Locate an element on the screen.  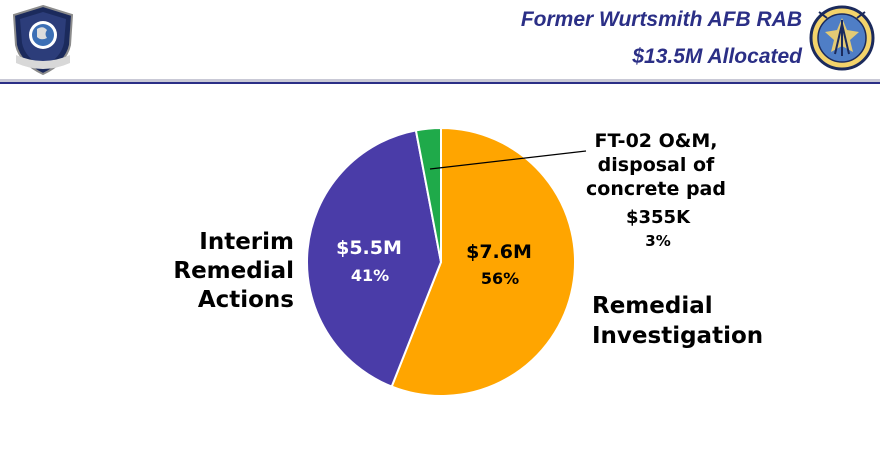
slice-percent-label: 56% is located at coordinates (500, 278).